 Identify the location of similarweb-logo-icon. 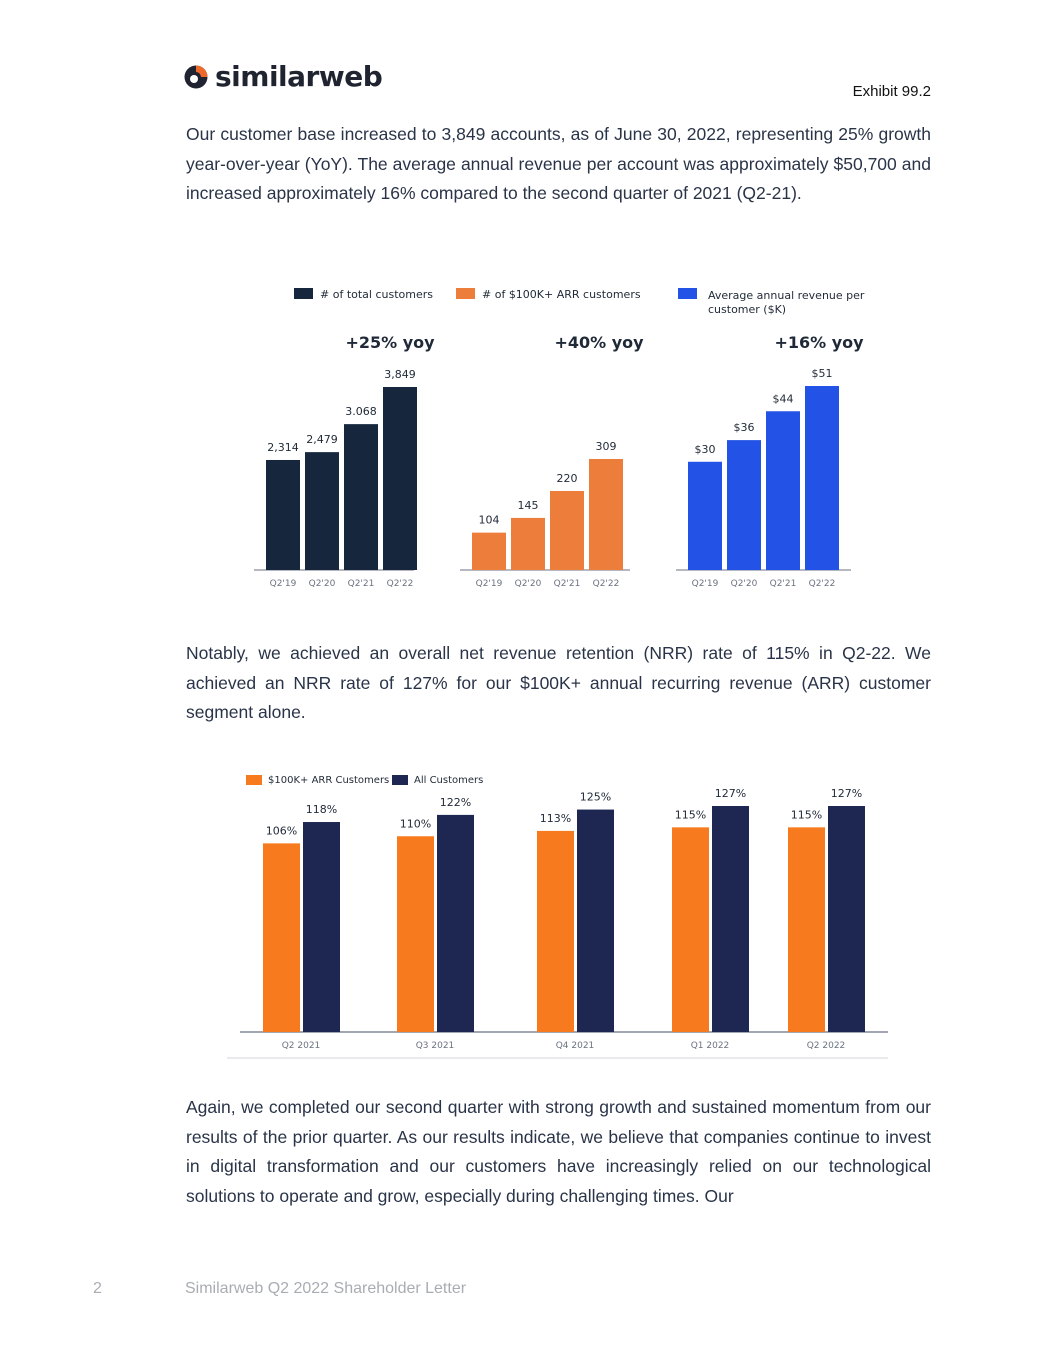
(196, 76).